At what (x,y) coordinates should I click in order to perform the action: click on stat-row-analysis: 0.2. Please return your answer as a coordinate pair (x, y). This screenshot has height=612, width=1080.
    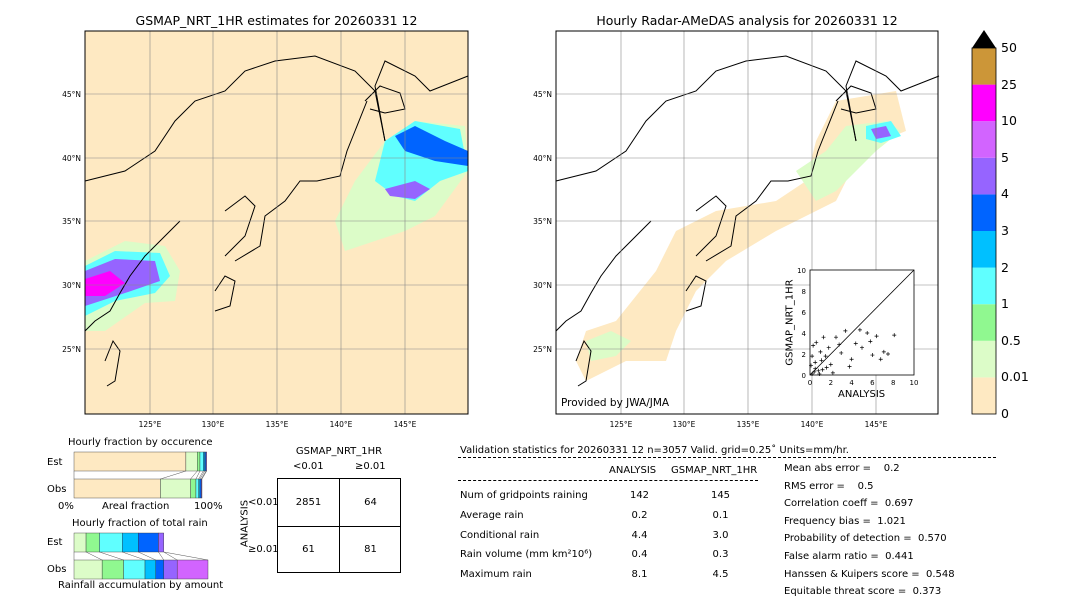
    Looking at the image, I should click on (639, 515).